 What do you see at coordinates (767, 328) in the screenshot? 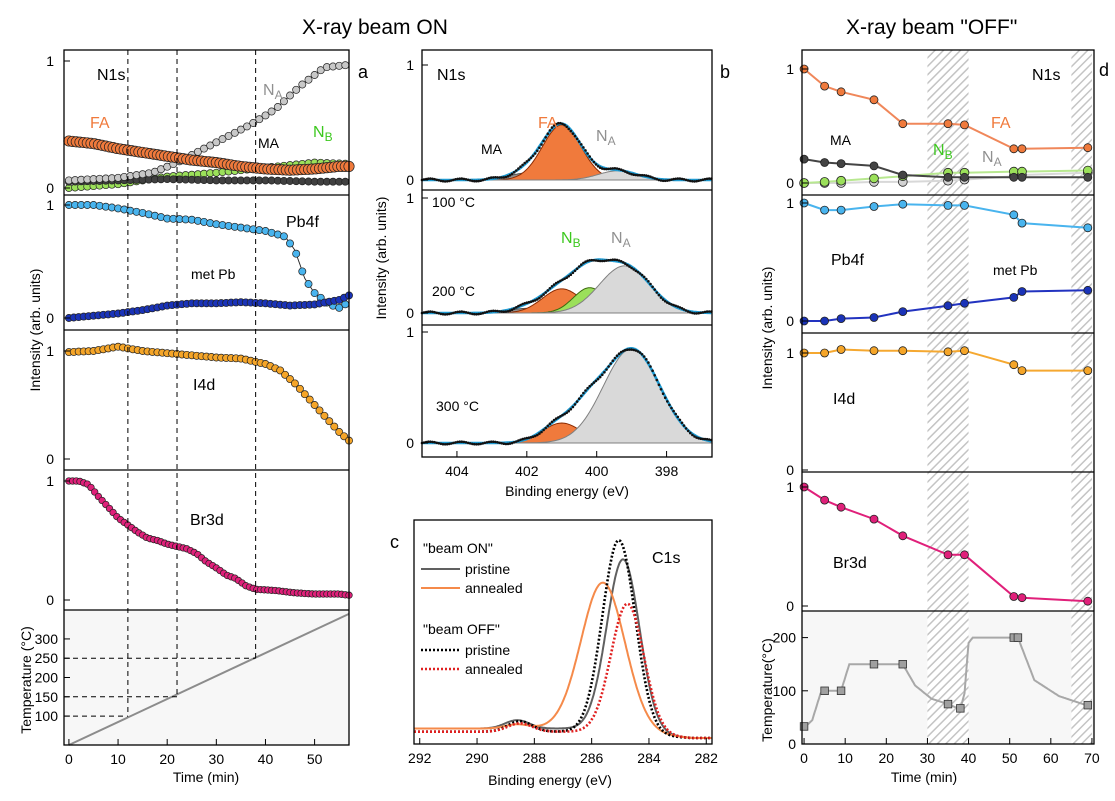
I see `panel-d-ylabel: Intensity (arb. units)` at bounding box center [767, 328].